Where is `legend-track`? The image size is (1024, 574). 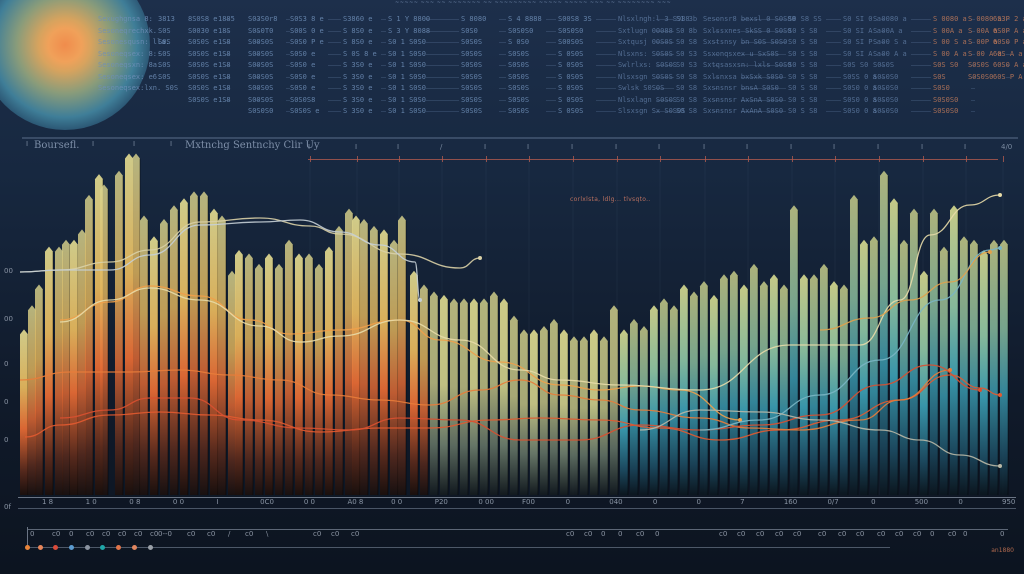 legend-track is located at coordinates (459, 547).